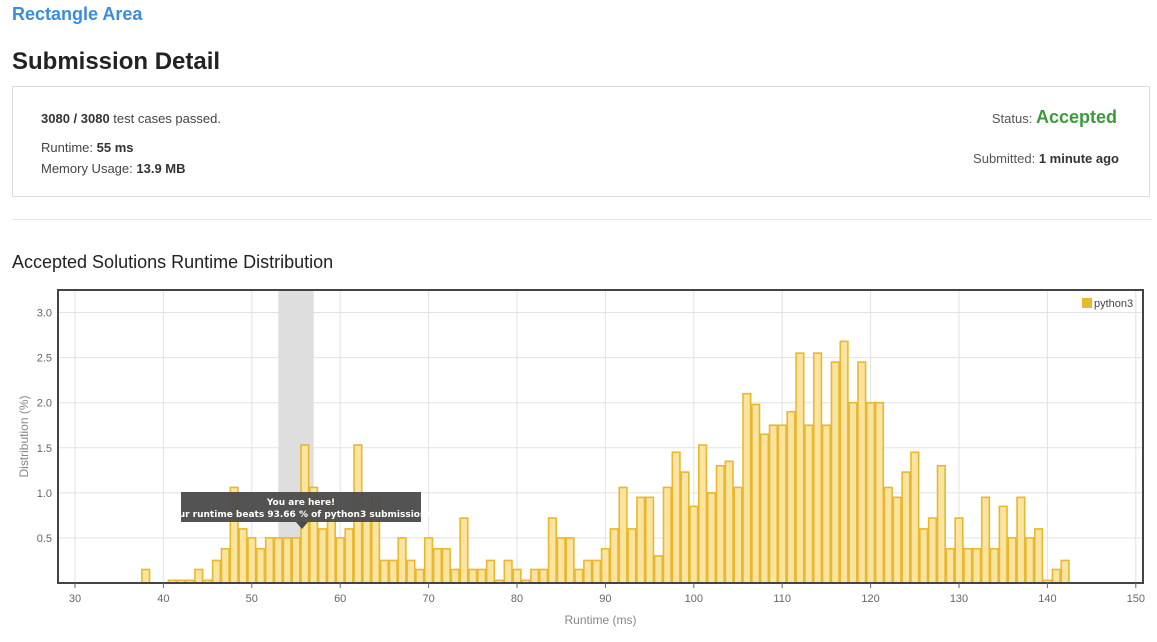 Image resolution: width=1157 pixels, height=642 pixels. Describe the element at coordinates (44, 314) in the screenshot. I see `y-tick-label: 3.0` at that location.